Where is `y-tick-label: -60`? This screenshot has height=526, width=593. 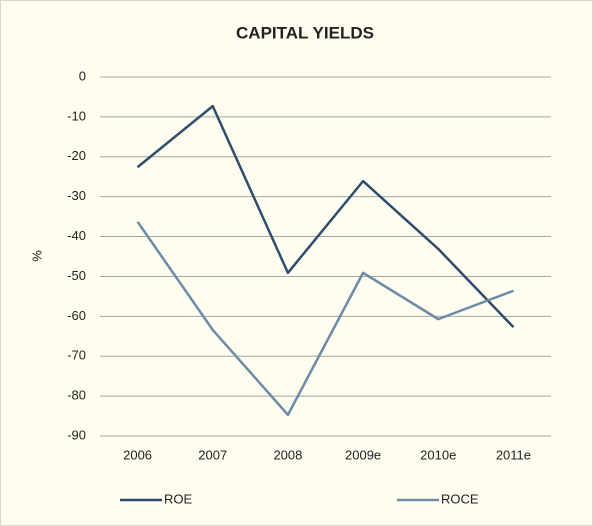 y-tick-label: -60 is located at coordinates (76, 315).